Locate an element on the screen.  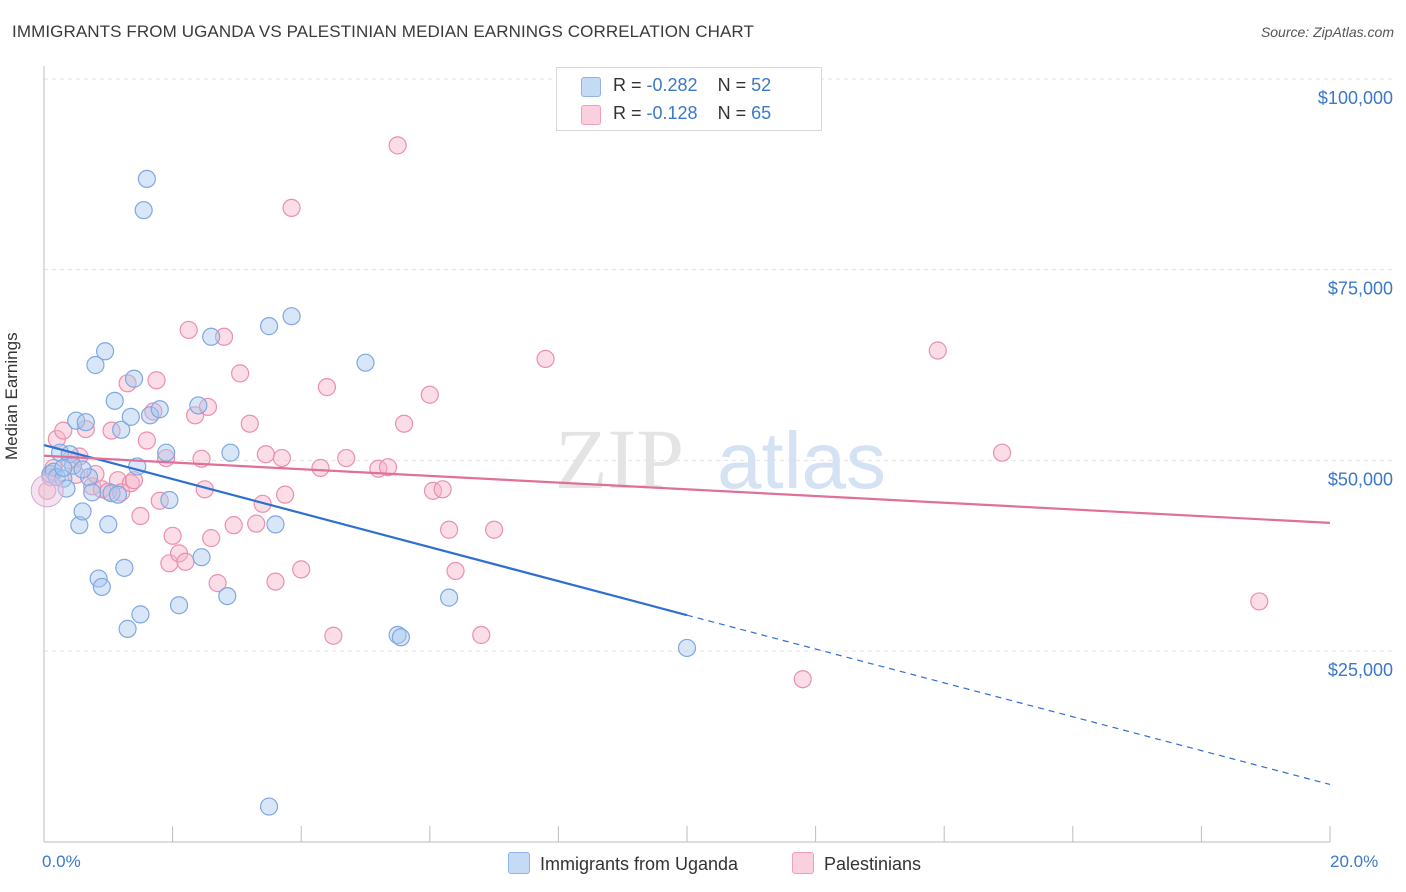
x-tick-max: 20.0% is located at coordinates (1354, 861).